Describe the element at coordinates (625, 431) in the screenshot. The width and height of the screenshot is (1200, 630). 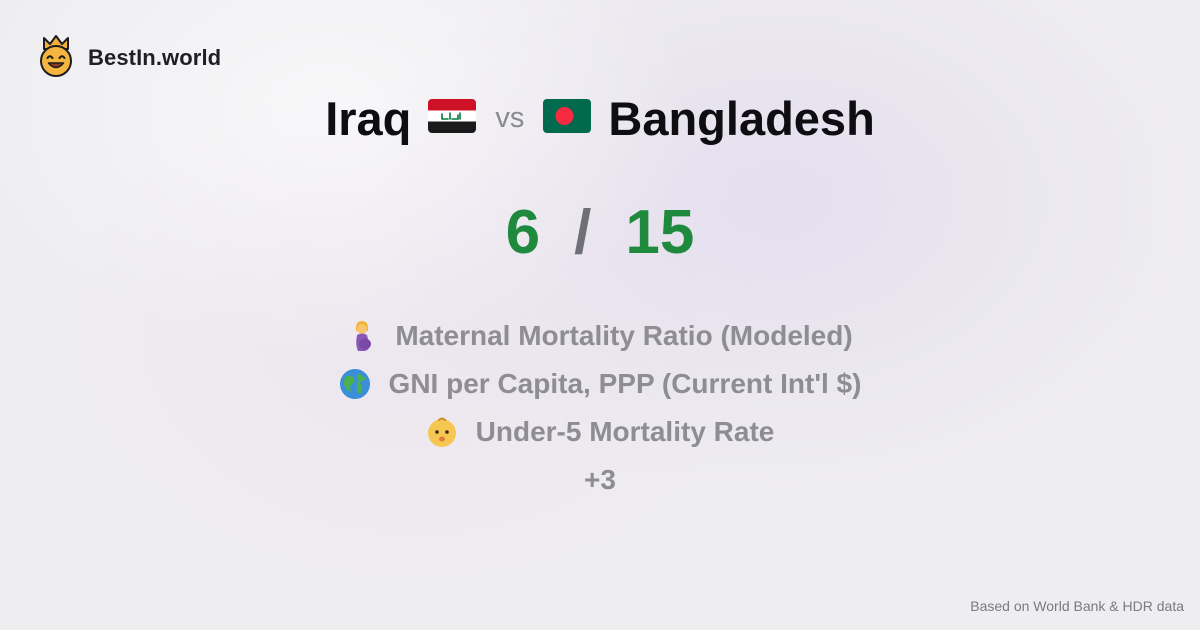
I see `metric-label: Under-5 Mortality Rate` at that location.